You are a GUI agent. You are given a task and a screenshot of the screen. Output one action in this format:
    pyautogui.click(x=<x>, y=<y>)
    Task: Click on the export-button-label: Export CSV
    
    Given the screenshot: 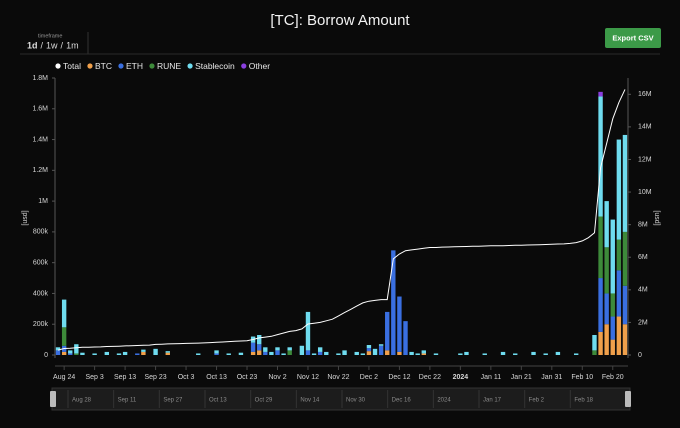 What is the action you would take?
    pyautogui.click(x=632, y=37)
    